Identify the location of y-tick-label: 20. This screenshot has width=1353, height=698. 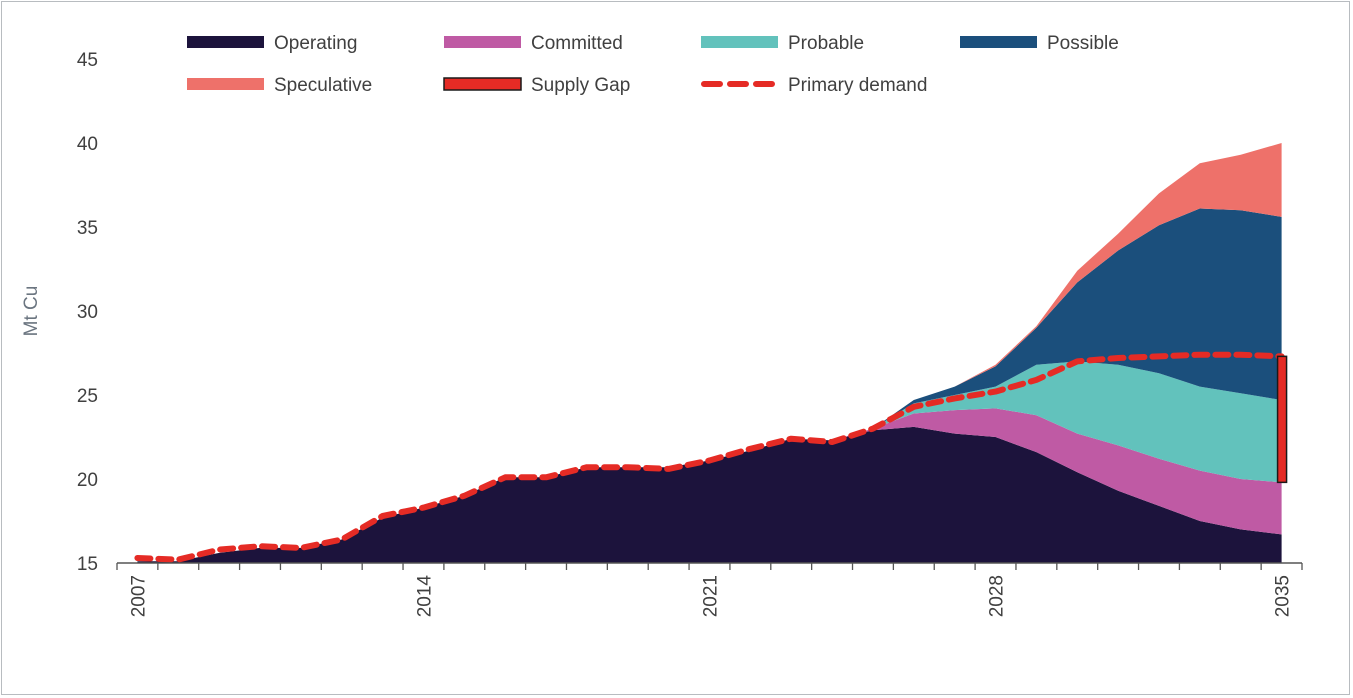
(87, 480).